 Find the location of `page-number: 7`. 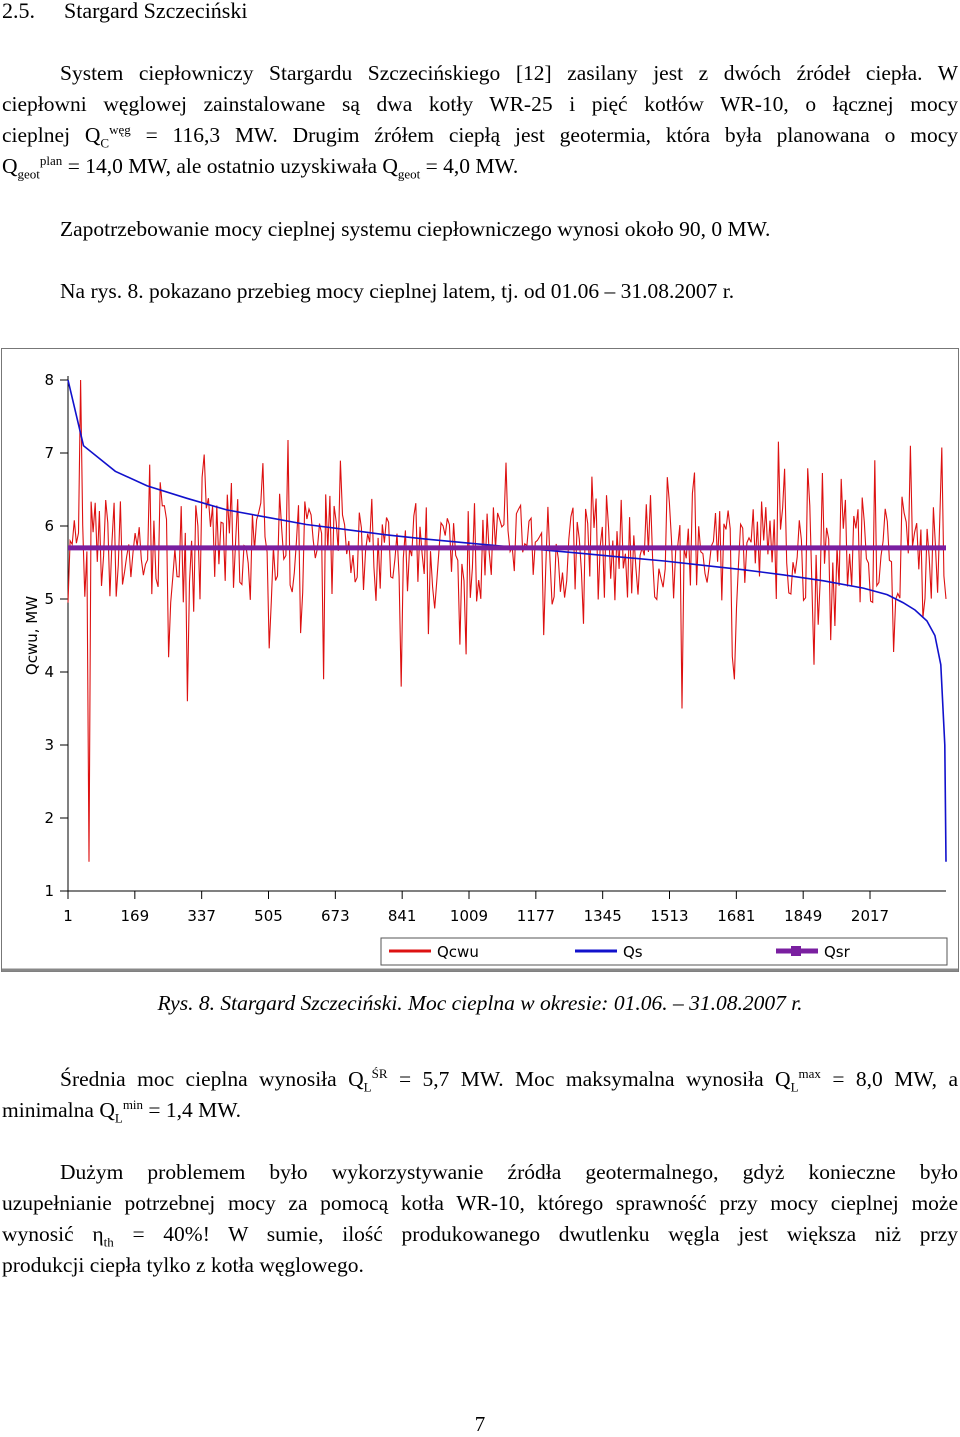

page-number: 7 is located at coordinates (480, 1424).